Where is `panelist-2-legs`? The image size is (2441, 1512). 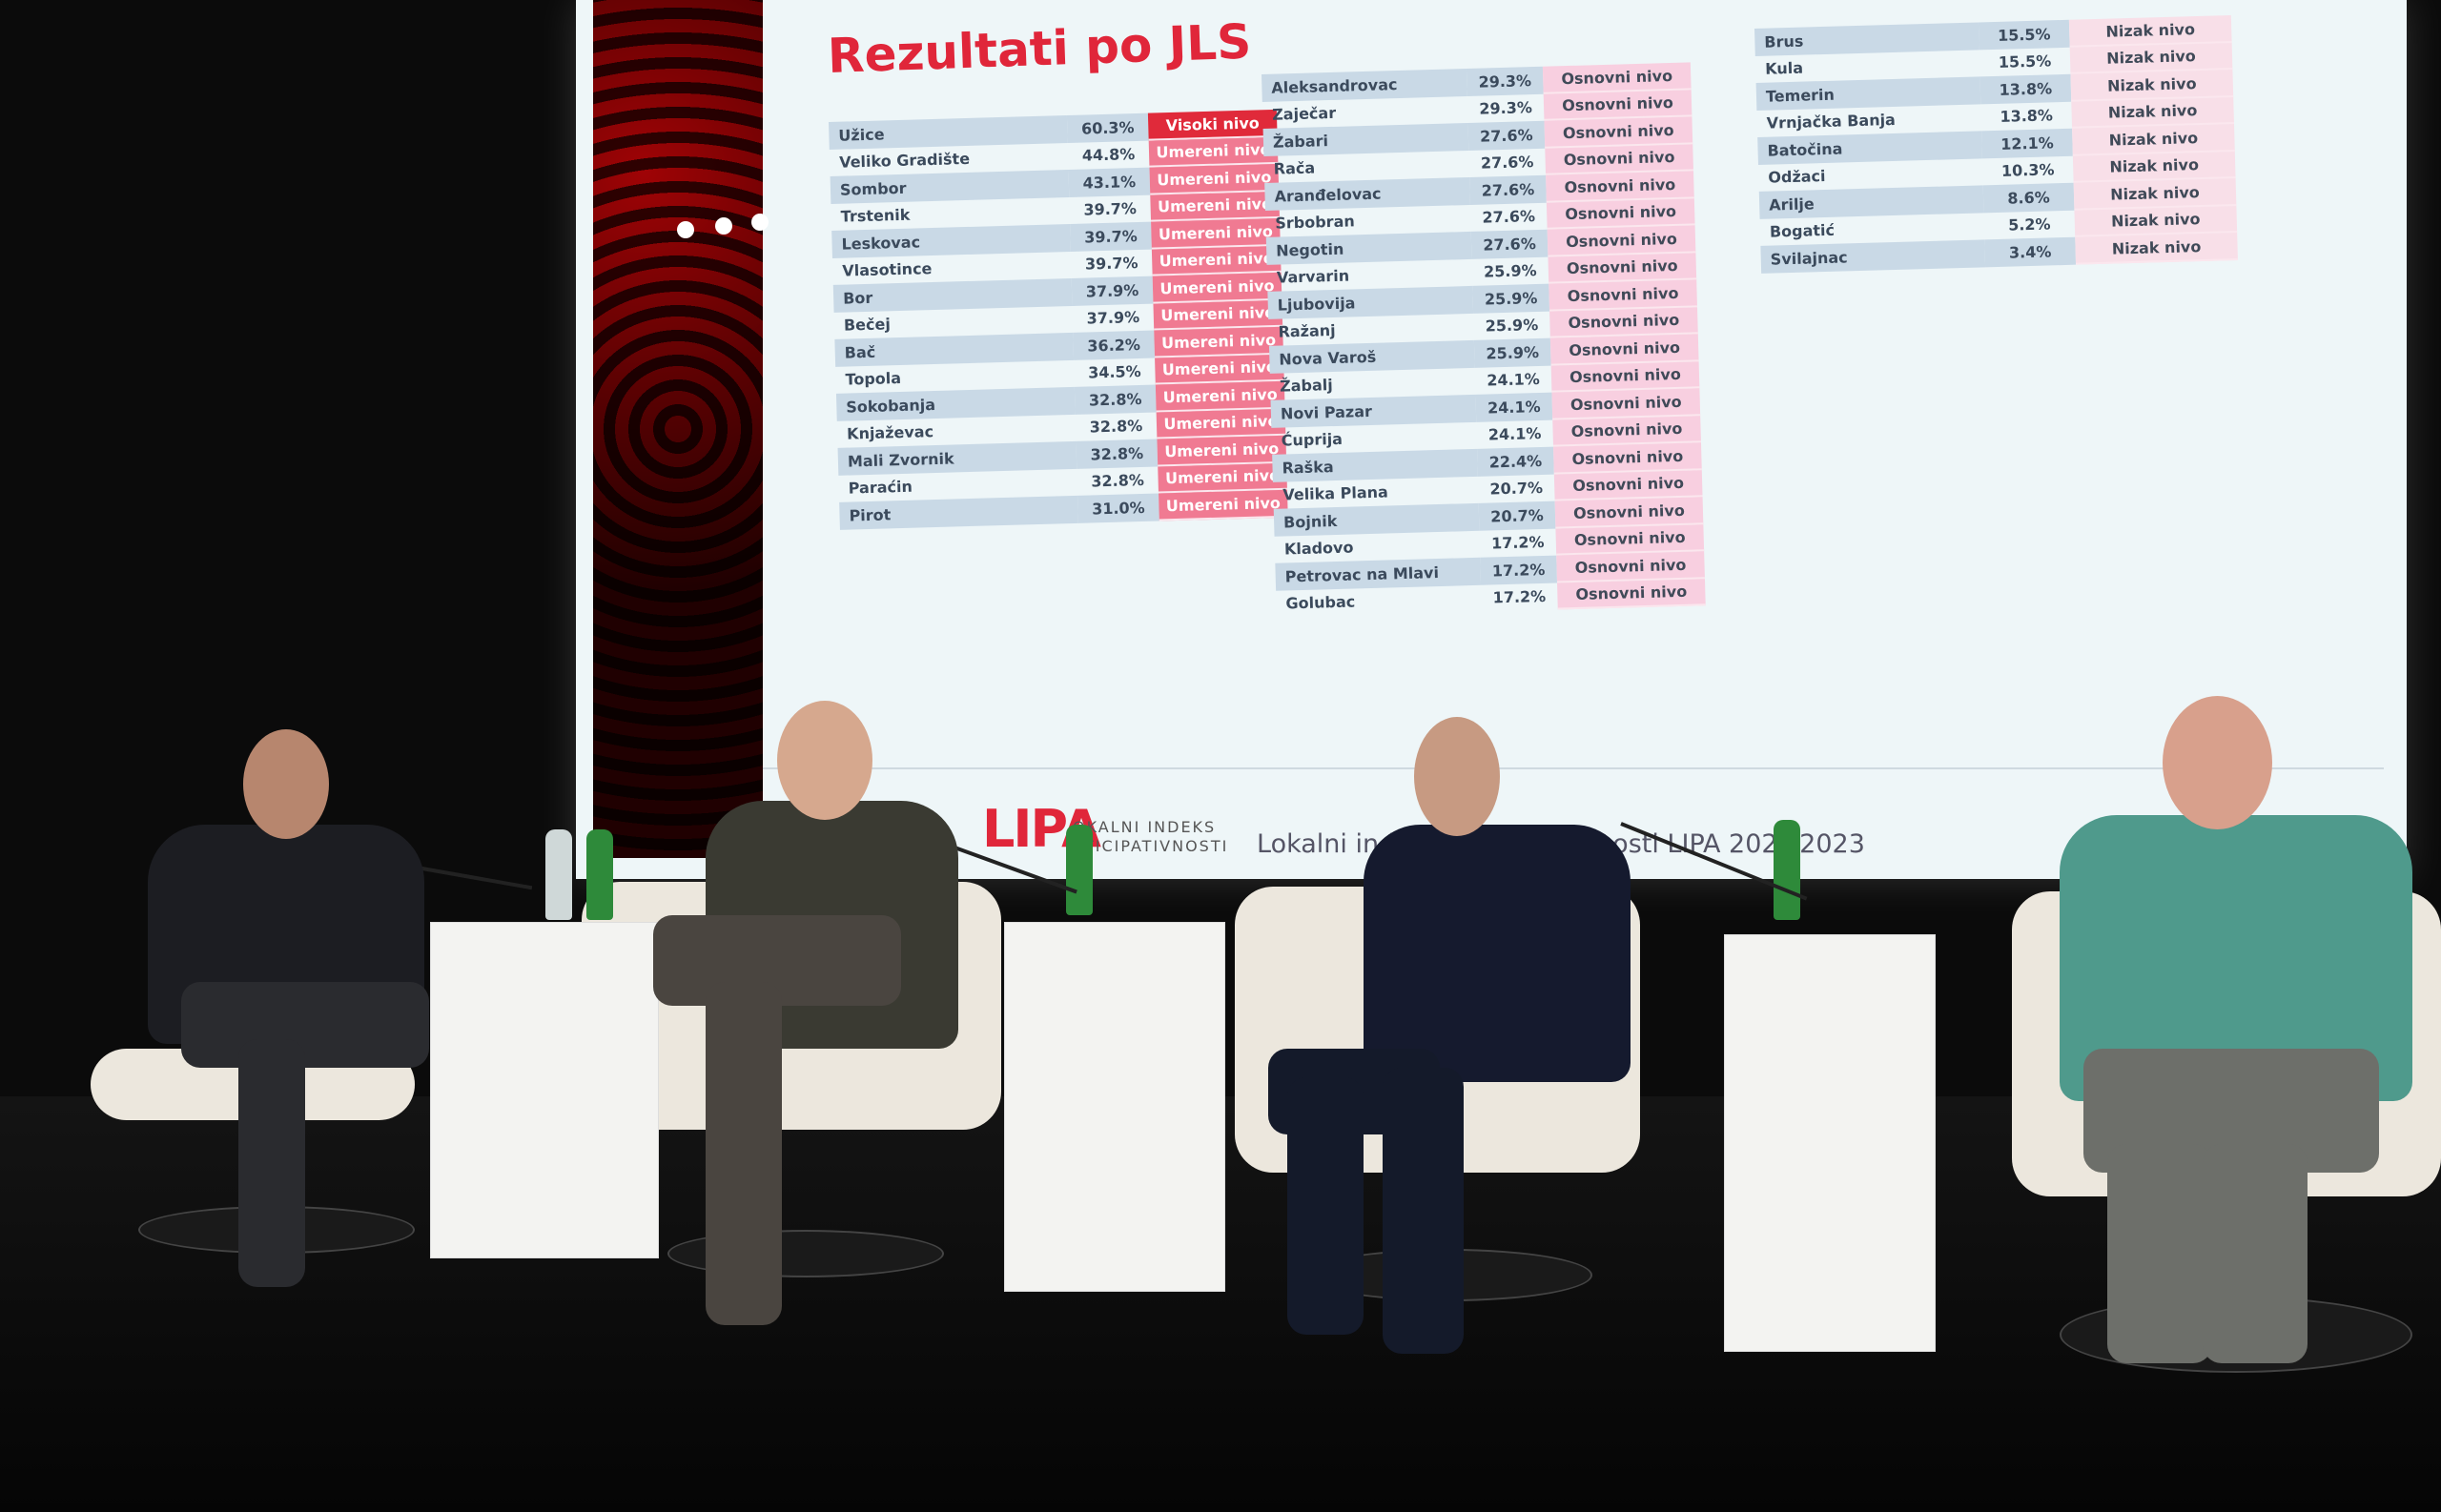
panelist-2-legs is located at coordinates (744, 1153).